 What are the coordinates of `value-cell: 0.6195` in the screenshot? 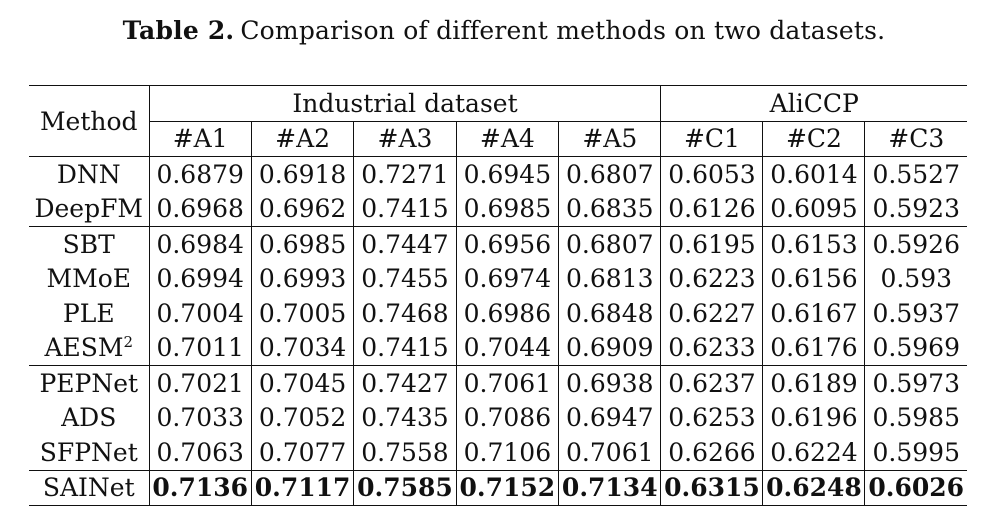 It's located at (711, 244).